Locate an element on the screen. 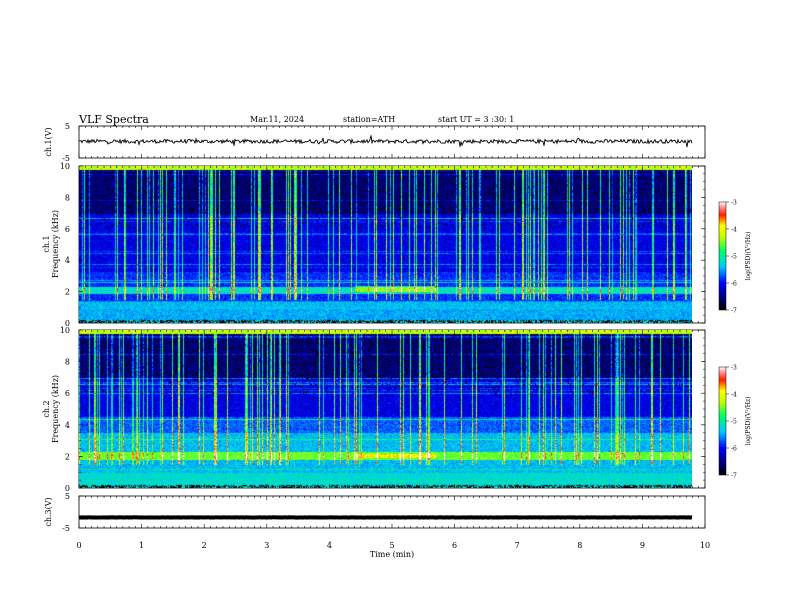 Image resolution: width=792 pixels, height=612 pixels. ch1-colorbar-label: log(PSD)(V²/Hz) is located at coordinates (748, 256).